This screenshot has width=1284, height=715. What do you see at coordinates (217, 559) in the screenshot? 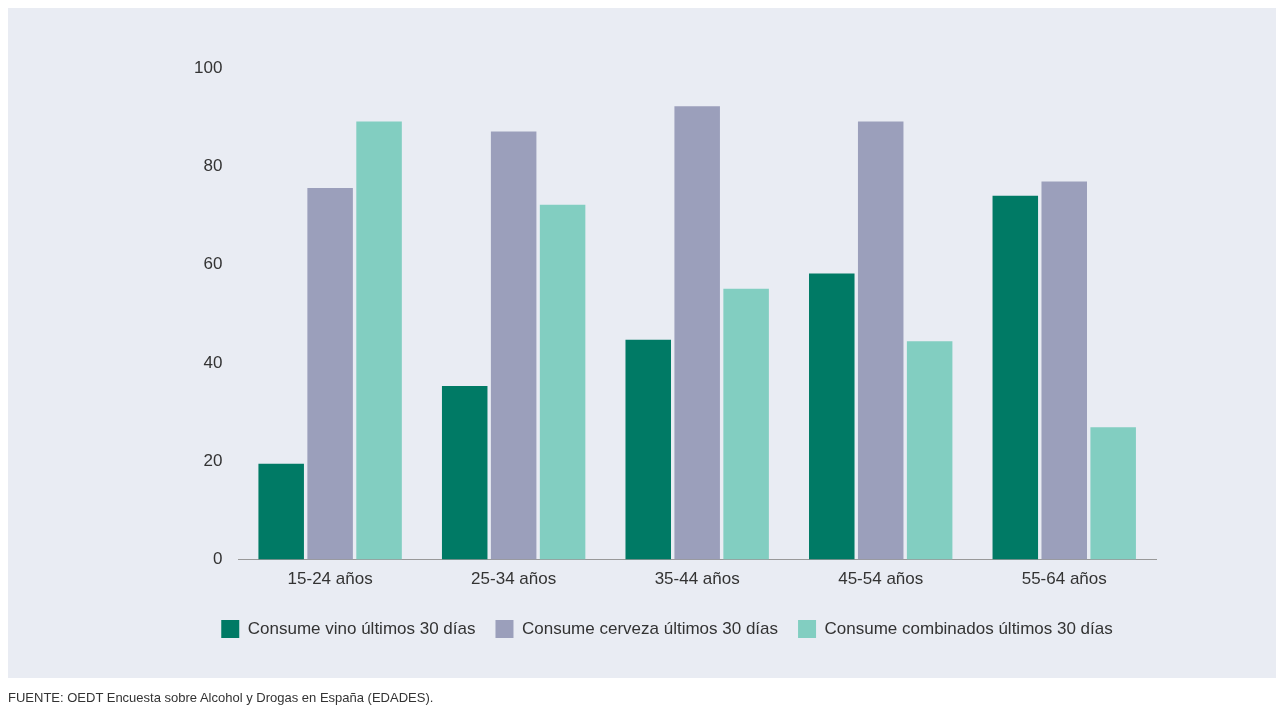
I see `y-tick-label: 0` at bounding box center [217, 559].